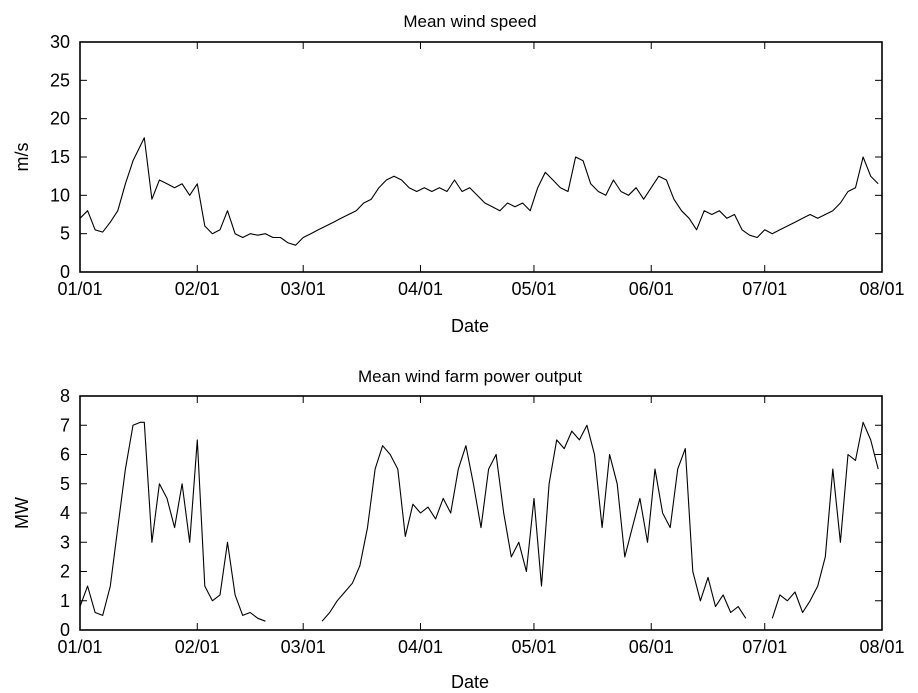  What do you see at coordinates (764, 289) in the screenshot?
I see `wind-speed-x-tick-label: 07/01` at bounding box center [764, 289].